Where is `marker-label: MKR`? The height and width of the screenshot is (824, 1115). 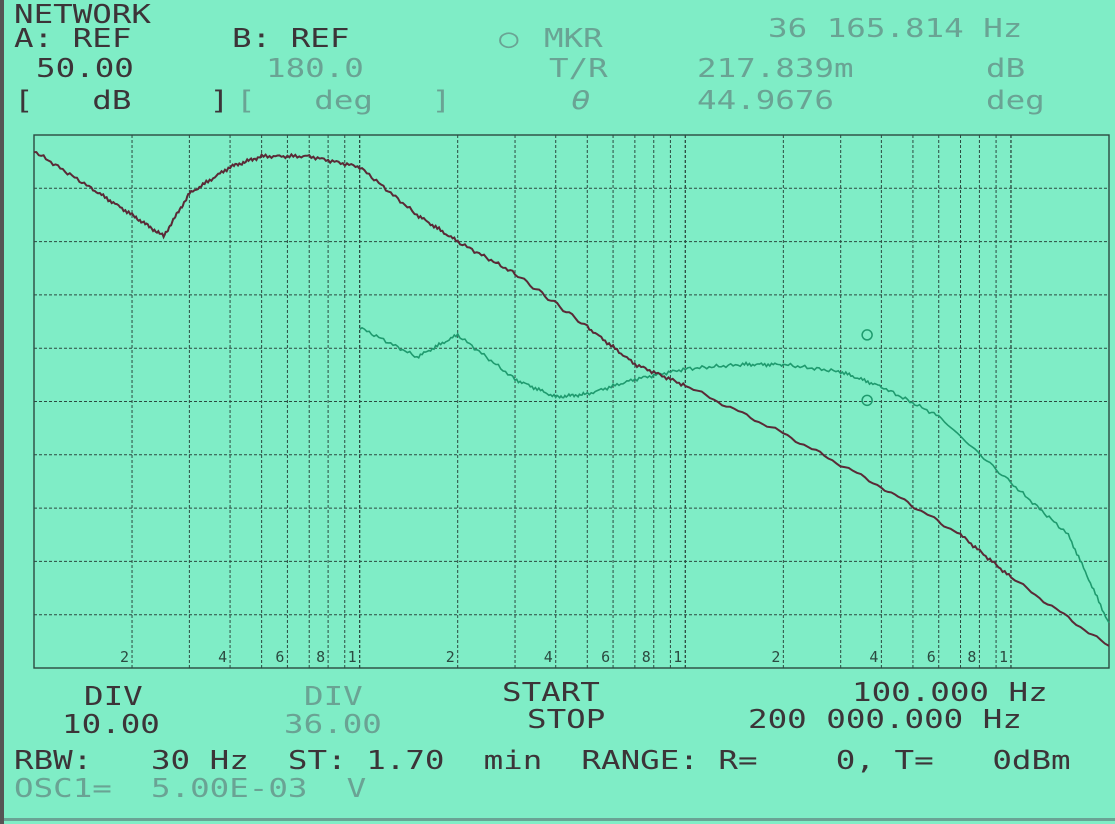 marker-label: MKR is located at coordinates (573, 39).